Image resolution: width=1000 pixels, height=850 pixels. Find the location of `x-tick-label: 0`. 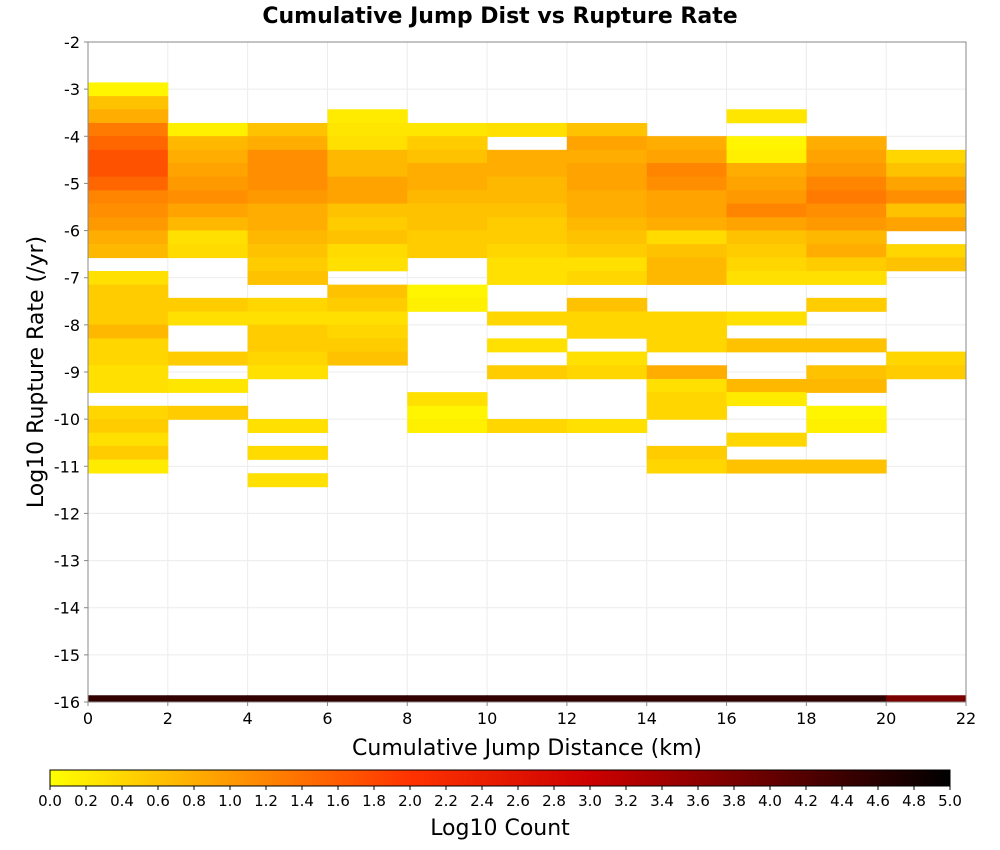

x-tick-label: 0 is located at coordinates (88, 718).